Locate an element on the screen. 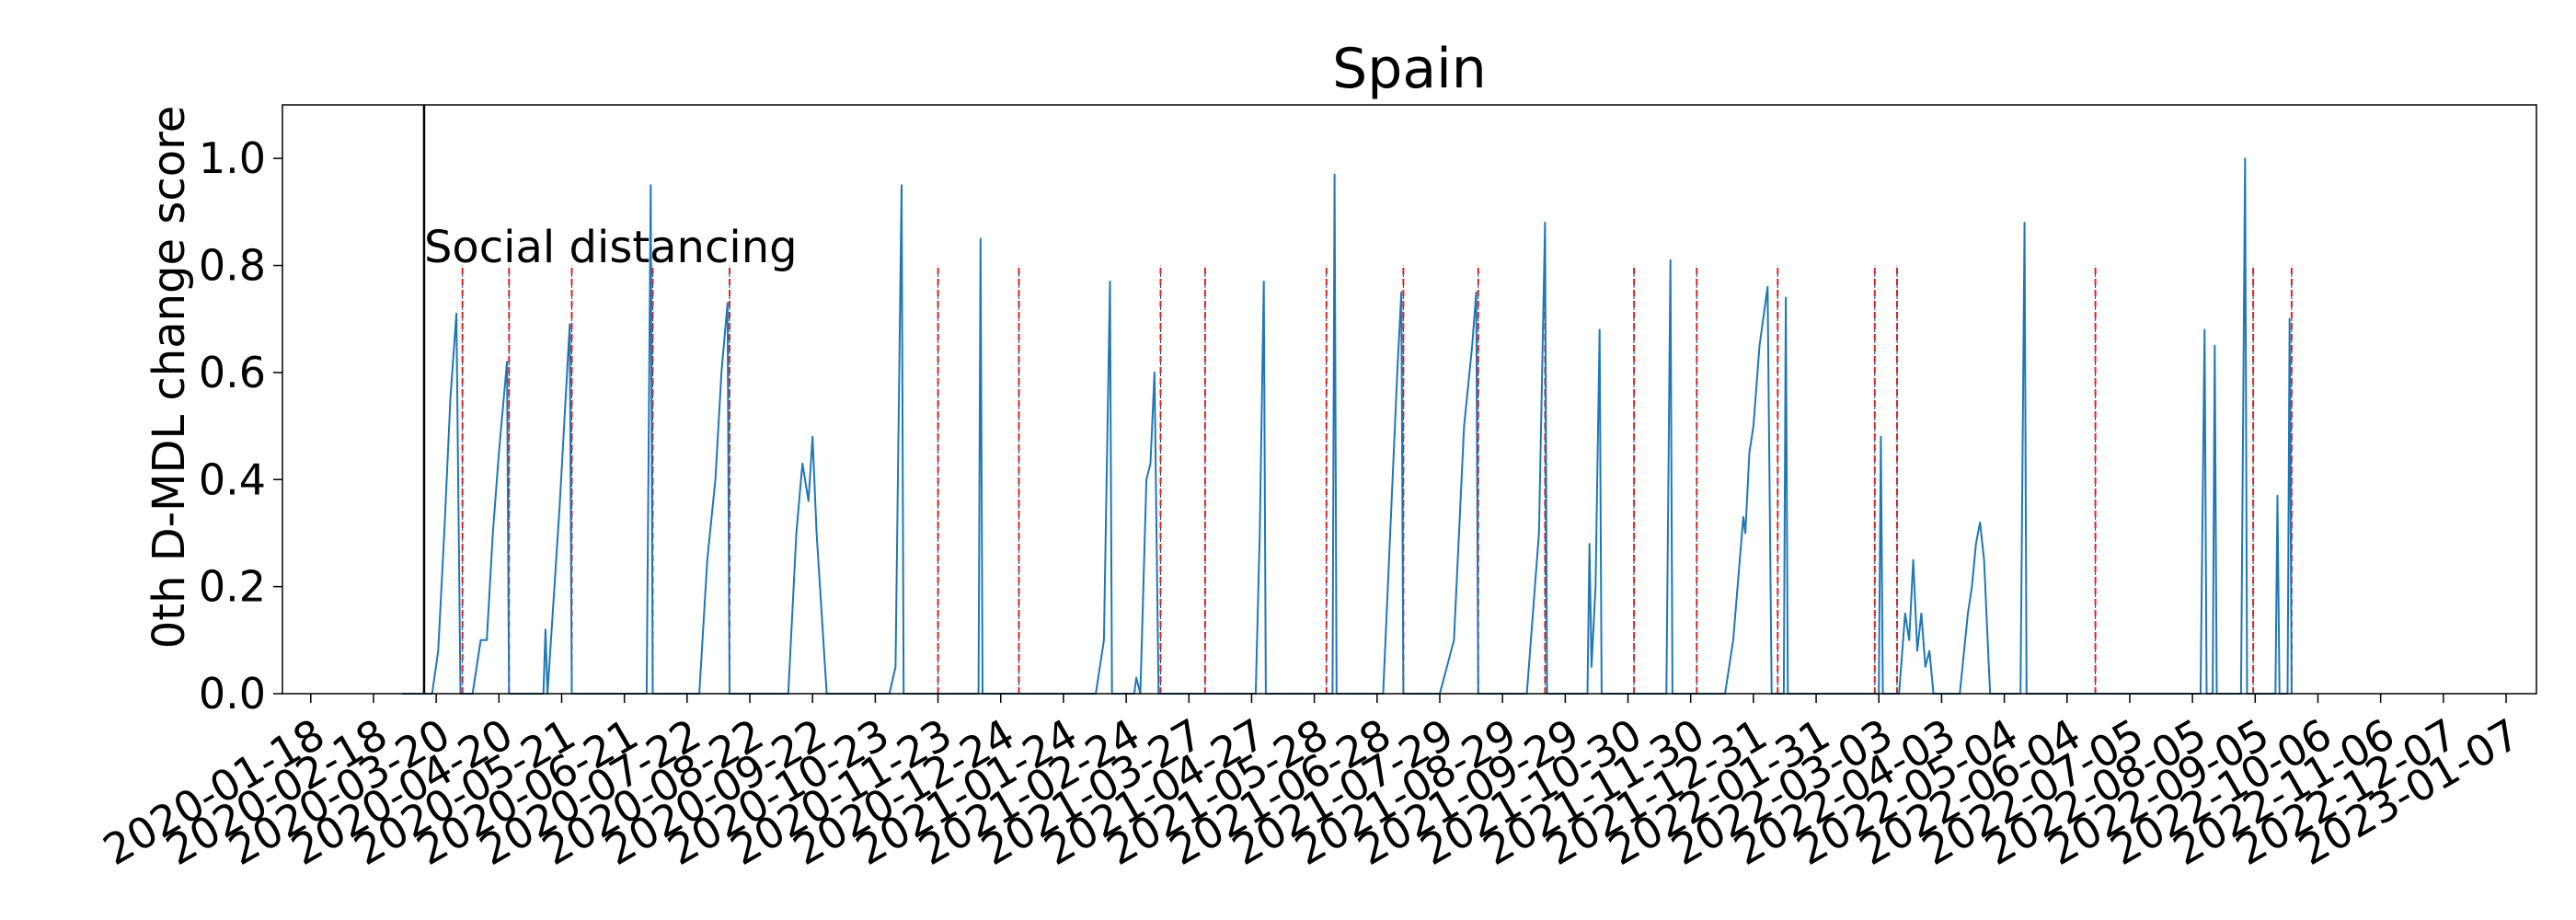 Image resolution: width=2576 pixels, height=920 pixels. y-tick-label: 0.2 is located at coordinates (232, 587).